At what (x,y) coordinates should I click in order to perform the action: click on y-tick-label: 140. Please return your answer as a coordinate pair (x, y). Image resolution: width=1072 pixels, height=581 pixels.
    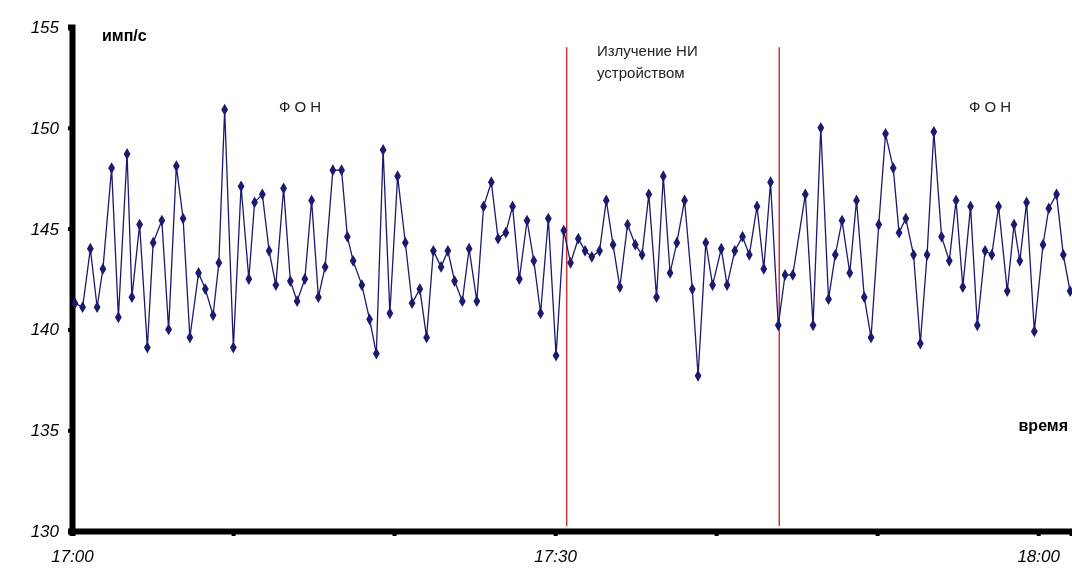
    Looking at the image, I should click on (45, 330).